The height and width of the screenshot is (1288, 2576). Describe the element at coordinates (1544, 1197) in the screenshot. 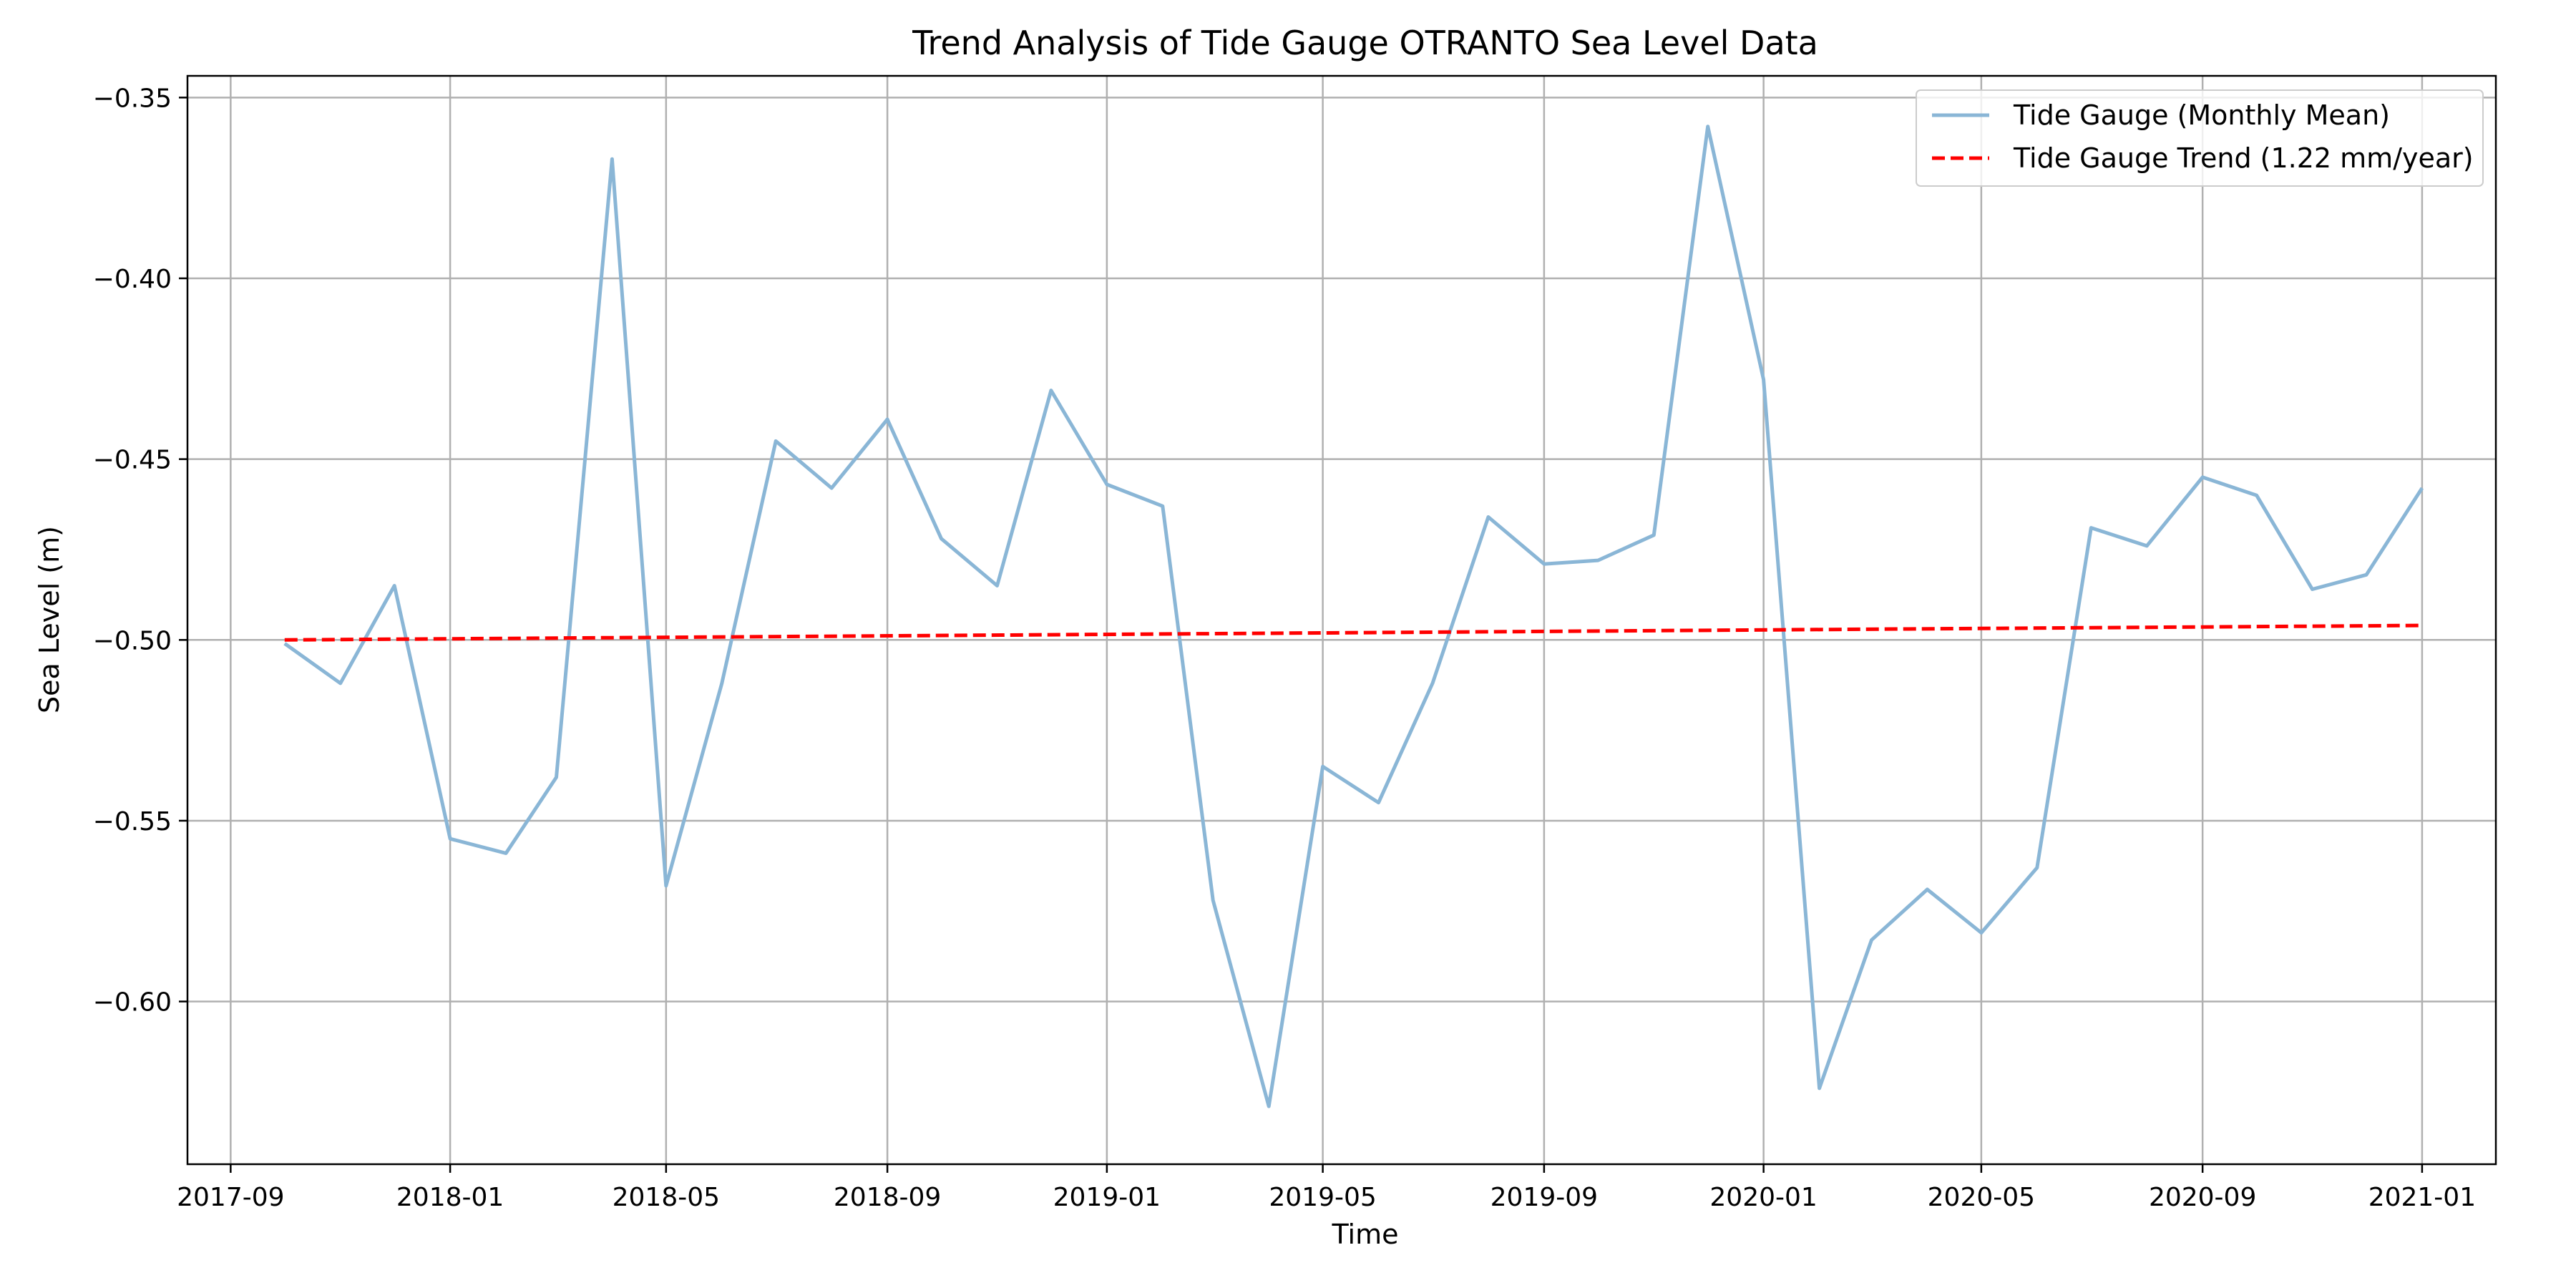

I see `x-tick-label: 2019-09` at that location.